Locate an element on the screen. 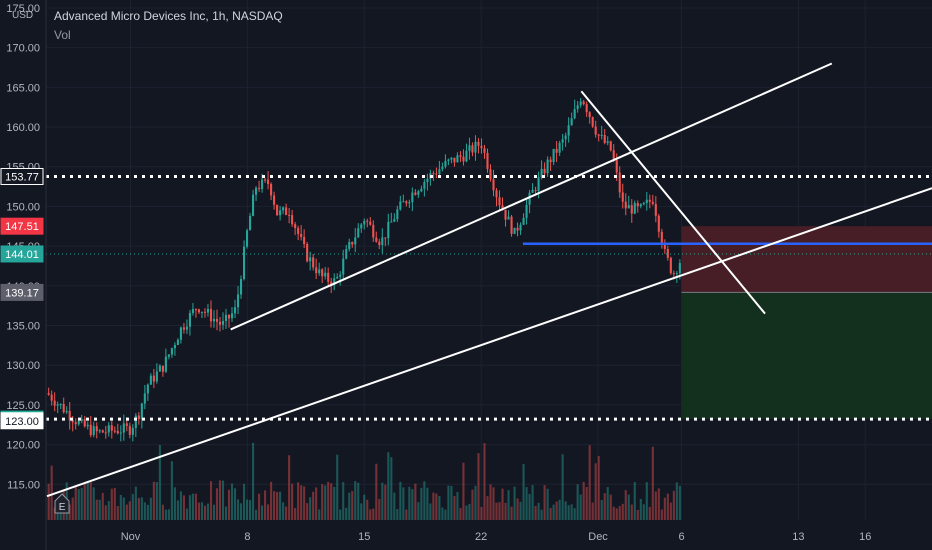  time-tick-label: 8 is located at coordinates (247, 537).